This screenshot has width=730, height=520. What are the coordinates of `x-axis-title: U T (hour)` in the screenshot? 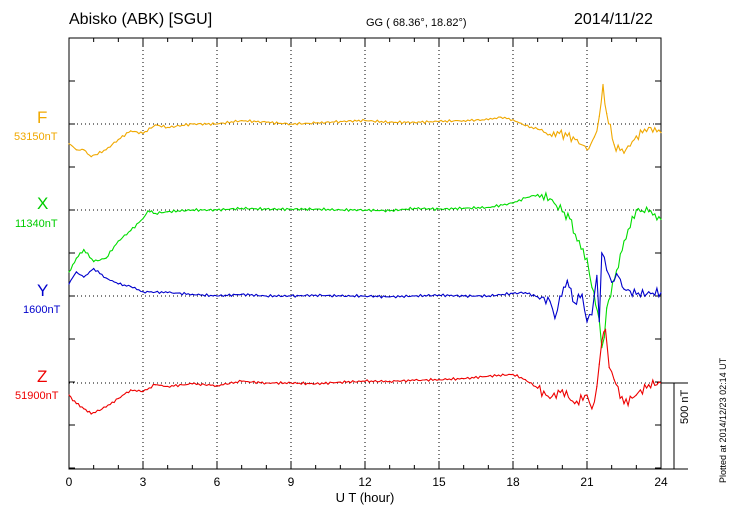 It's located at (365, 497).